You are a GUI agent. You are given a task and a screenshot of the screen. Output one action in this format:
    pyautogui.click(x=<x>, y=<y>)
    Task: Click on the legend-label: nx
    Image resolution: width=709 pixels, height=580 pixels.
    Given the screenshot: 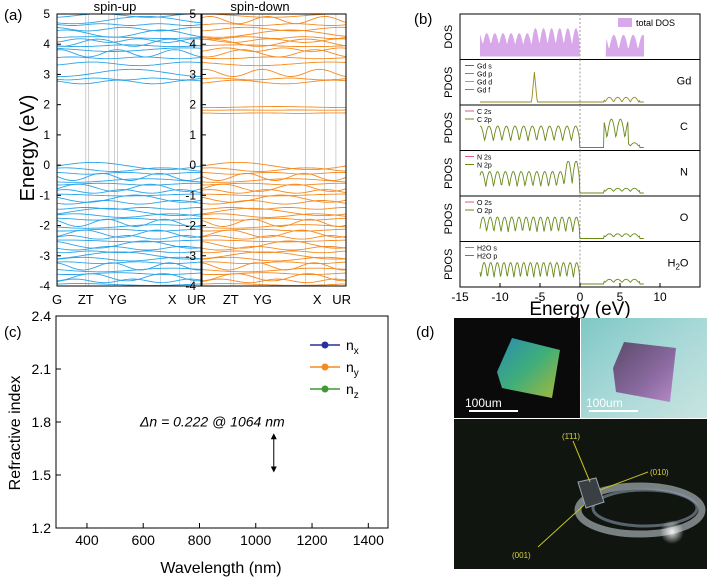 What is the action you would take?
    pyautogui.click(x=352, y=347)
    